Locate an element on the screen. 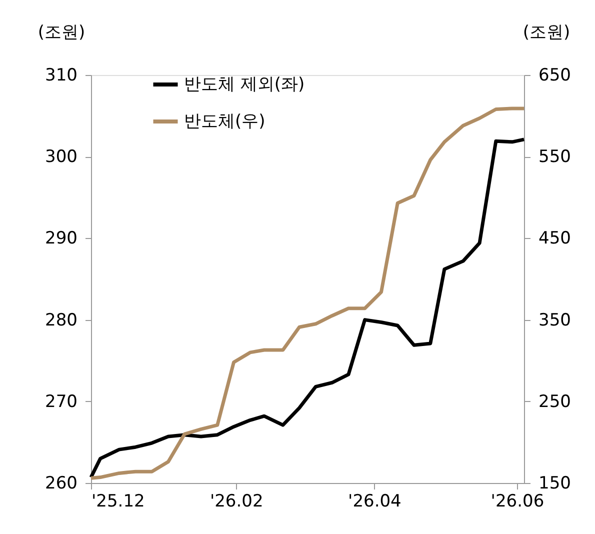 Image resolution: width=595 pixels, height=534 pixels. x-tick-label: '26.06 is located at coordinates (517, 502).